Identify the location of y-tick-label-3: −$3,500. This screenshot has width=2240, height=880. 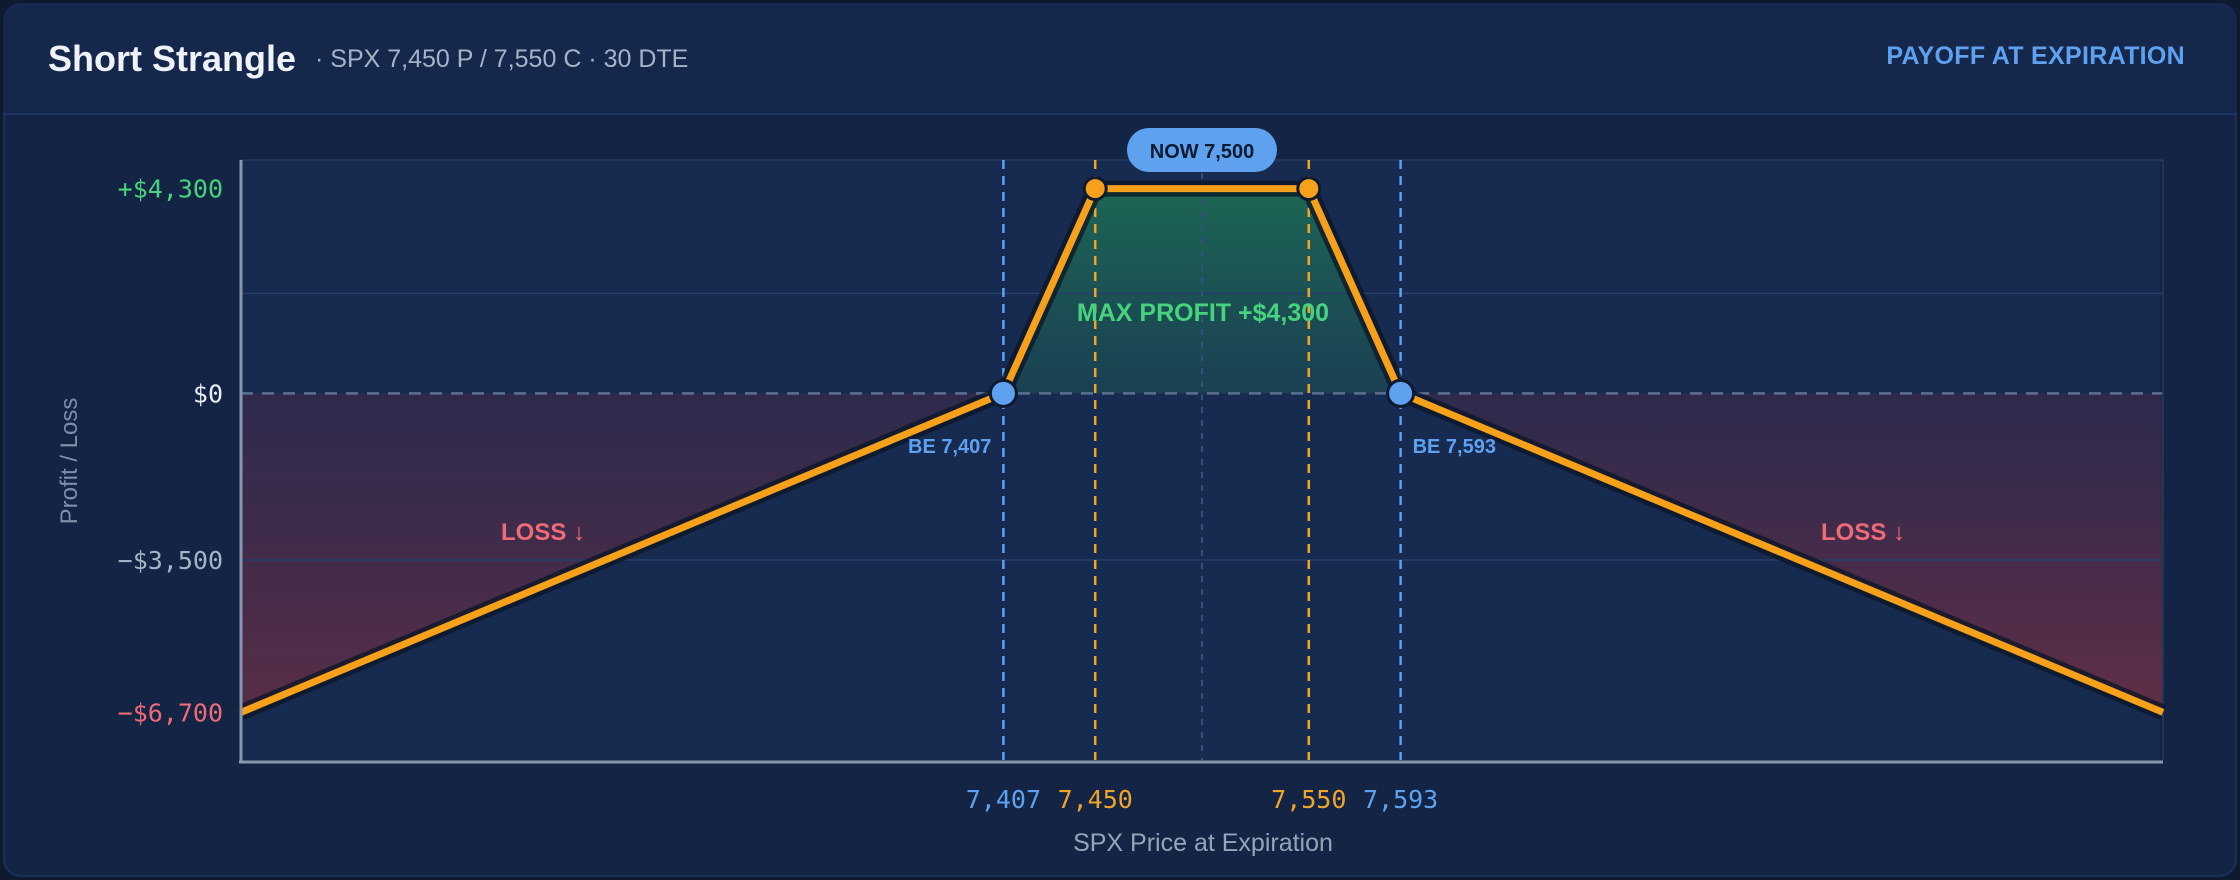
(170, 560).